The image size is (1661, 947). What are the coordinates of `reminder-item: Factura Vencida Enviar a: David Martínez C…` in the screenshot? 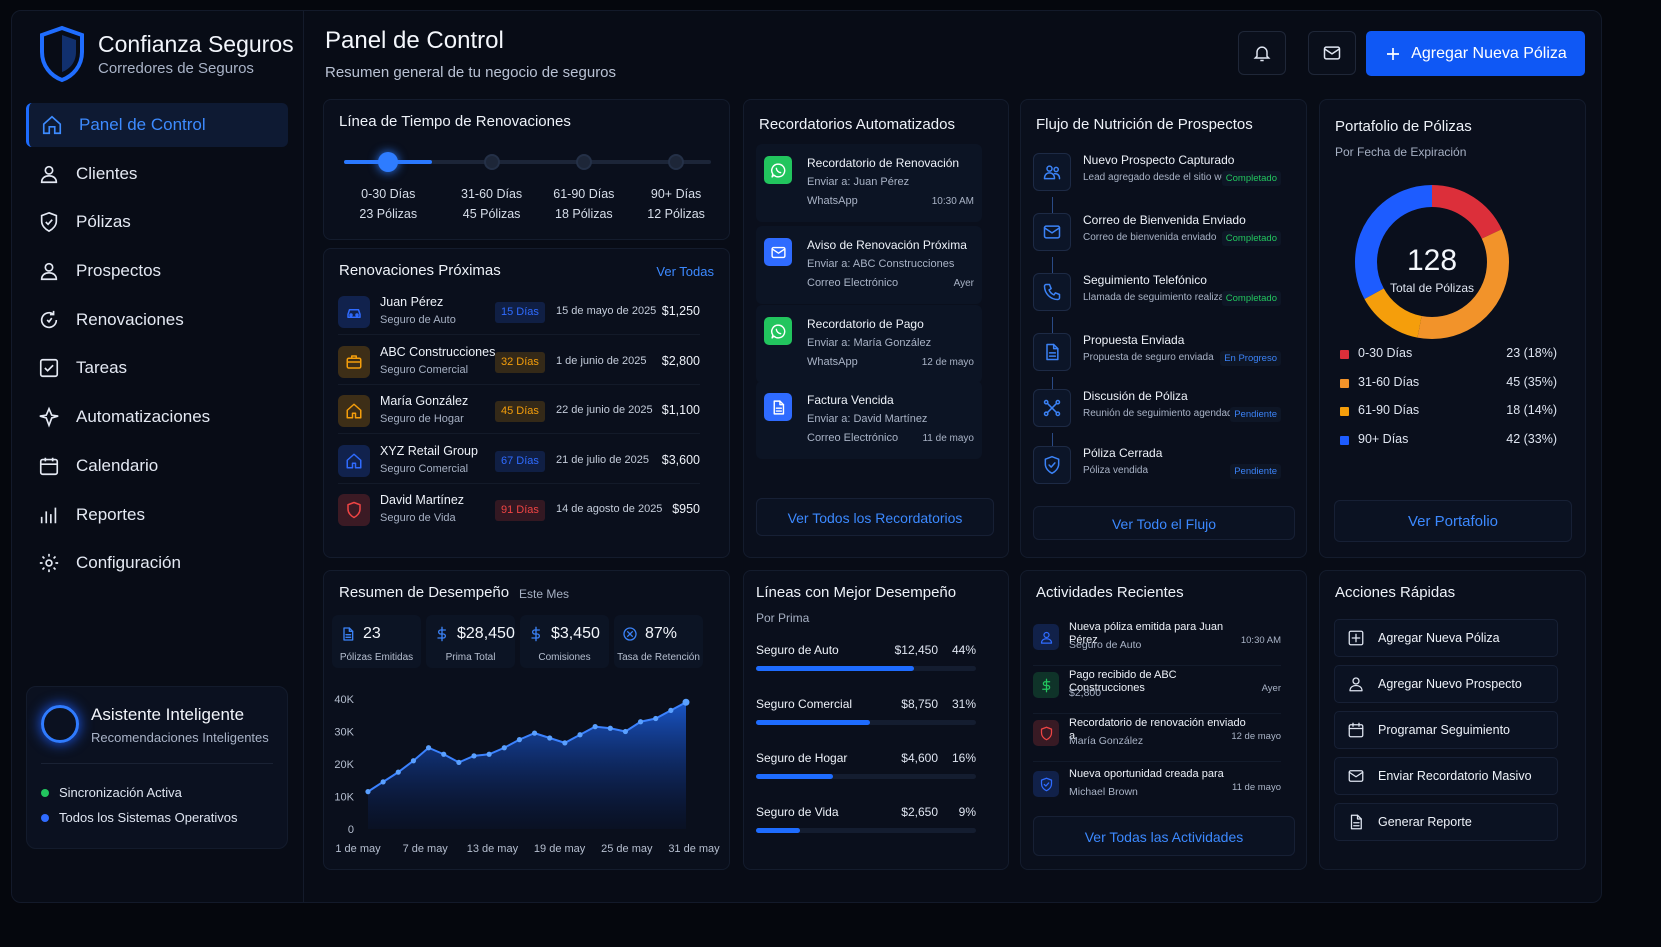 It's located at (869, 420).